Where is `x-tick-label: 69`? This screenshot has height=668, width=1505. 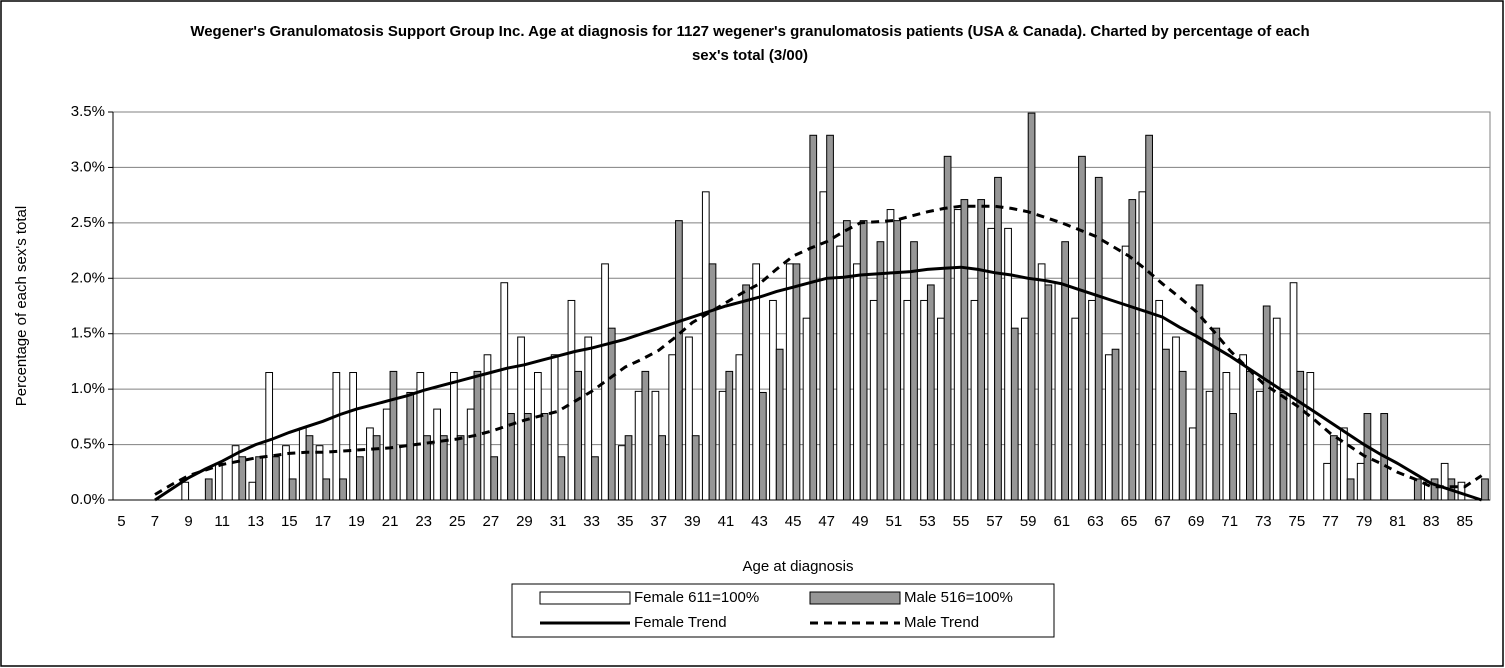
x-tick-label: 69 is located at coordinates (1196, 521).